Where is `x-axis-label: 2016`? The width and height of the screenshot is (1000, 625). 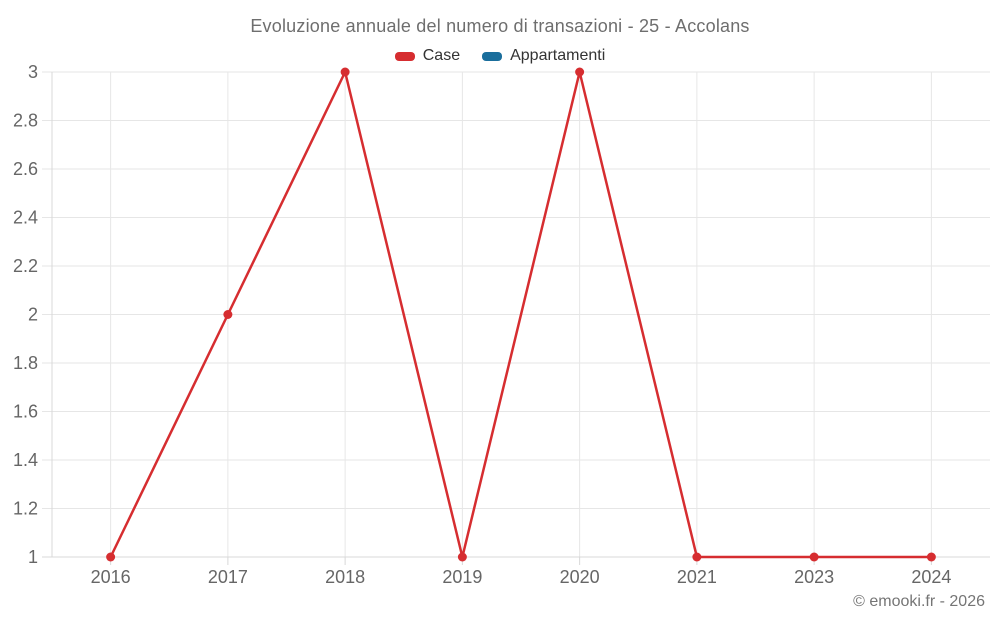 x-axis-label: 2016 is located at coordinates (111, 577).